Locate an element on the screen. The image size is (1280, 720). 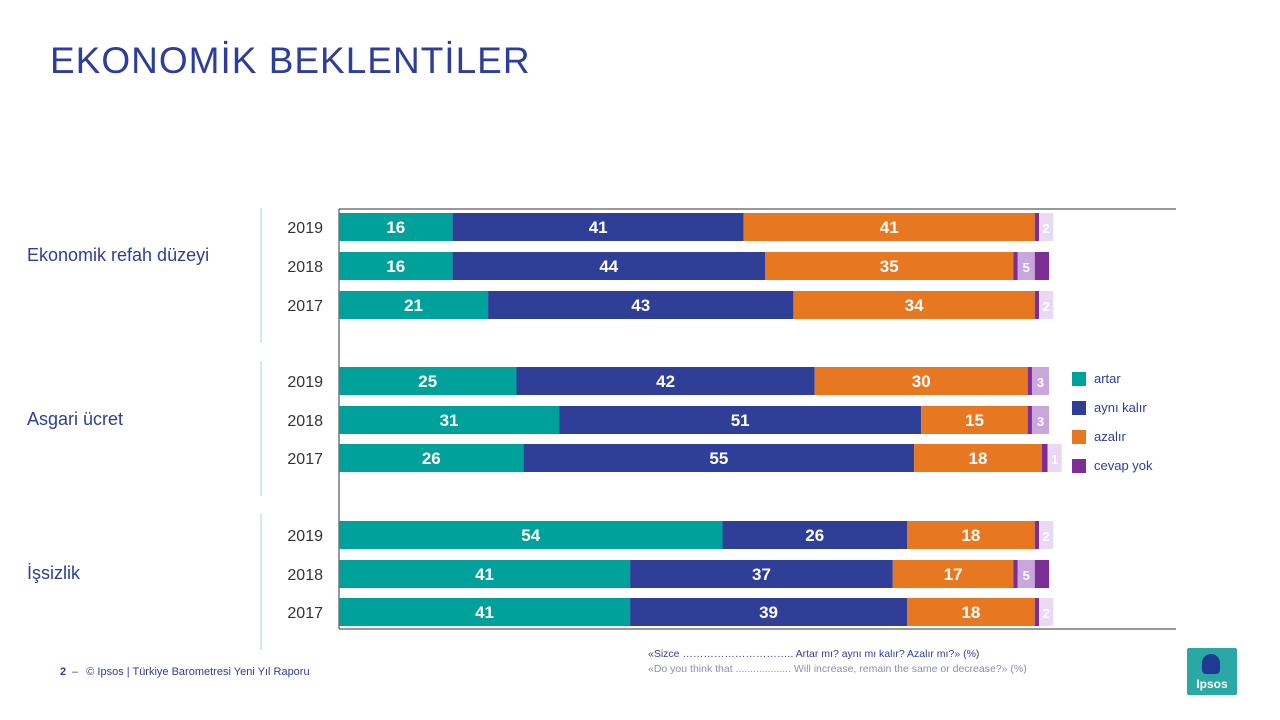
data-label: 21 is located at coordinates (413, 305).